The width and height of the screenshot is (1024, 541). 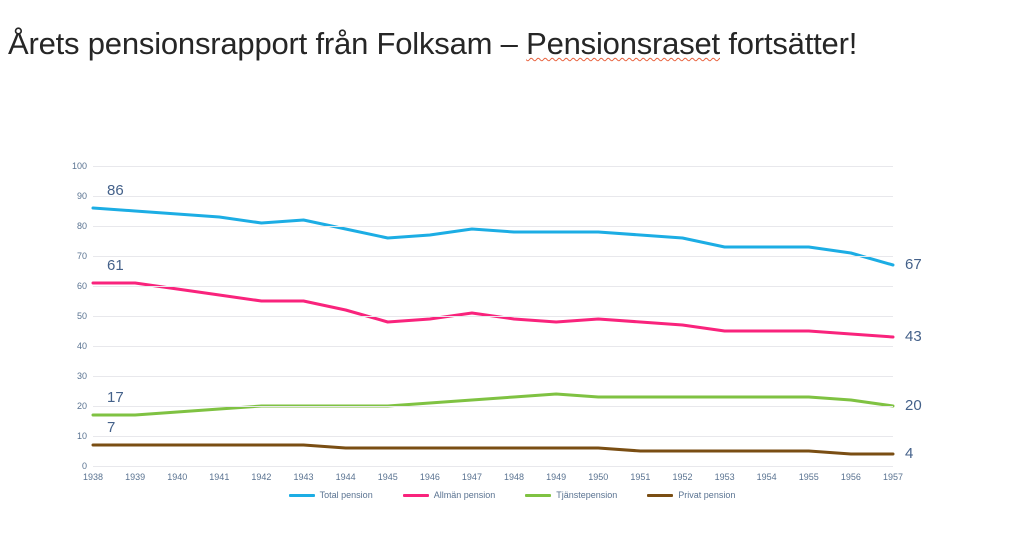 I want to click on x-axis-tick-label: 1941, so click(x=219, y=477).